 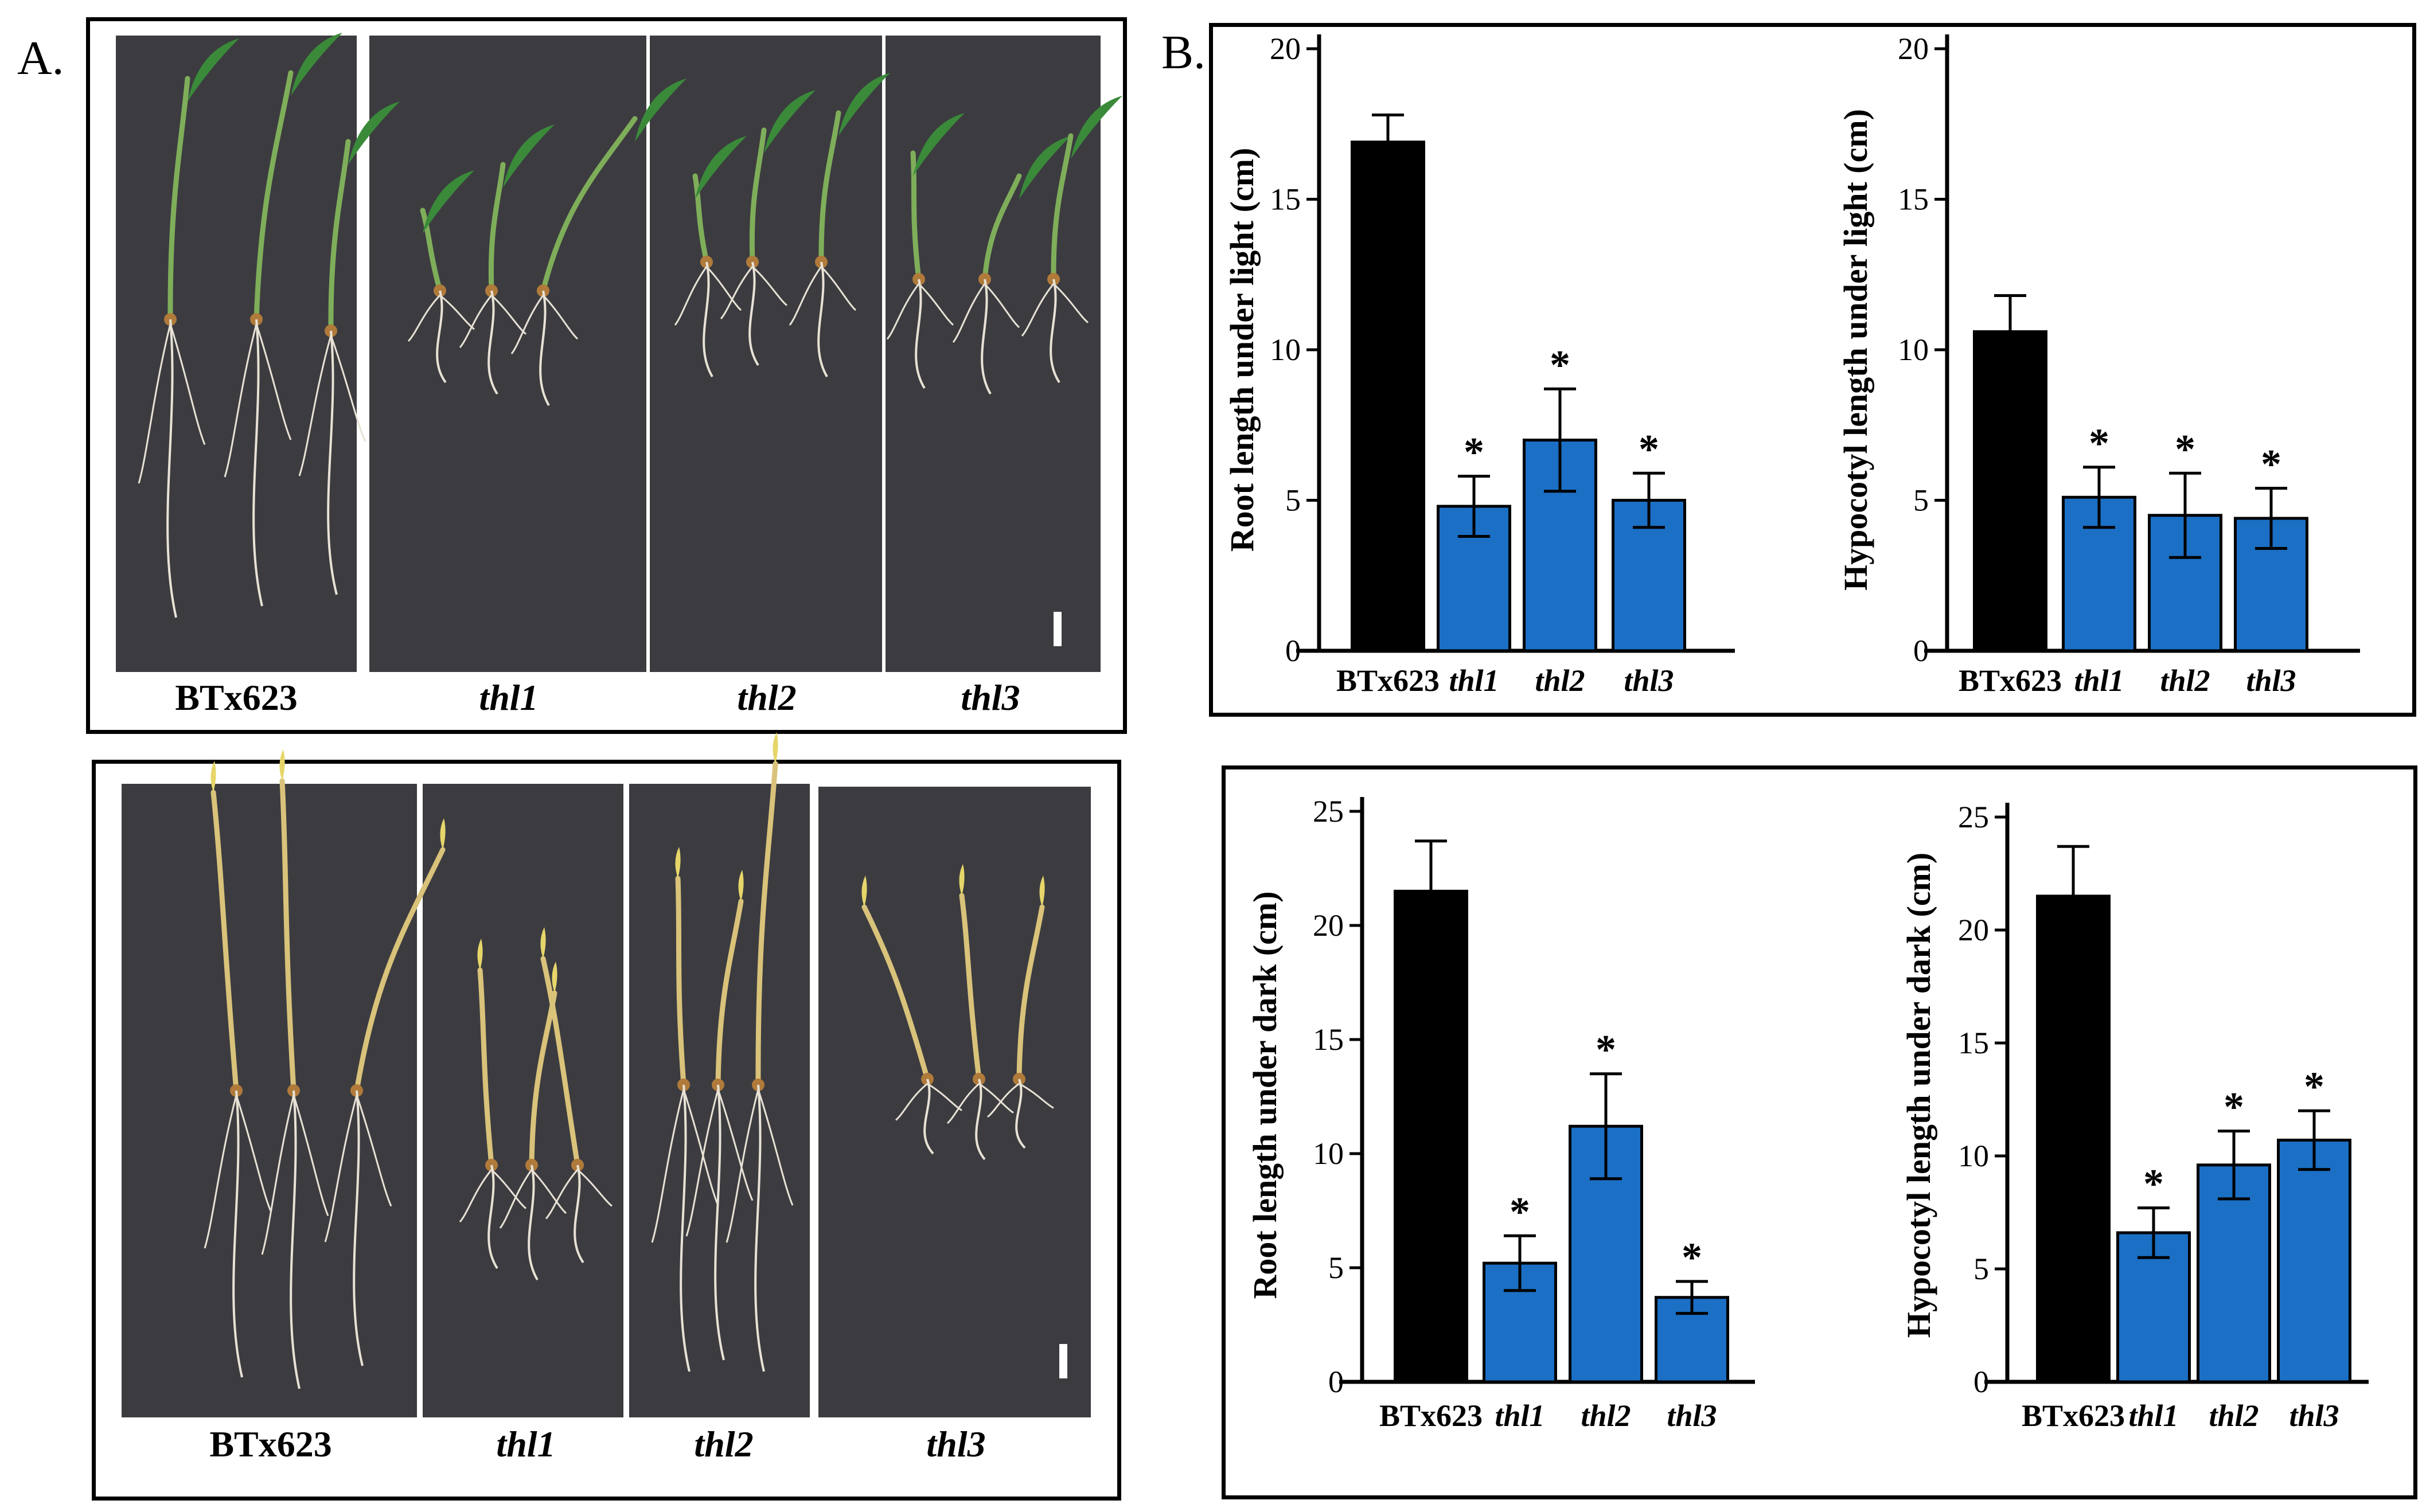 What do you see at coordinates (1973, 817) in the screenshot?
I see `y-tick-label: 25` at bounding box center [1973, 817].